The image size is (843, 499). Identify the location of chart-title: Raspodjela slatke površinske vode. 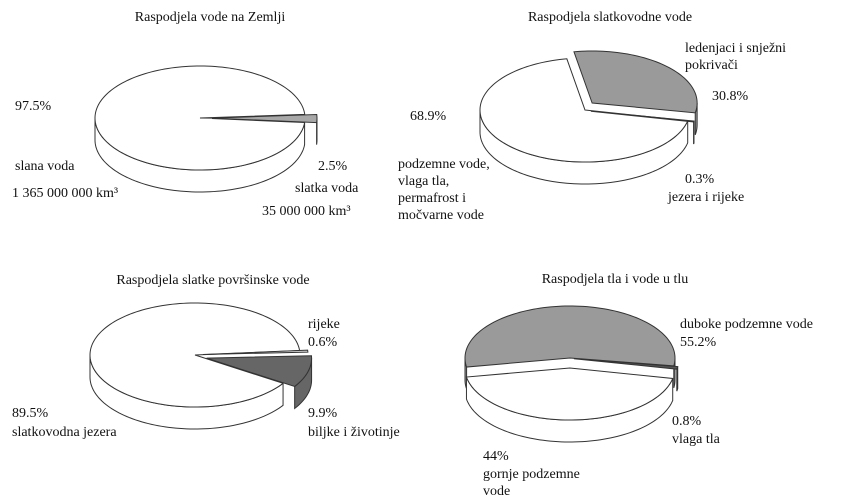
(213, 280).